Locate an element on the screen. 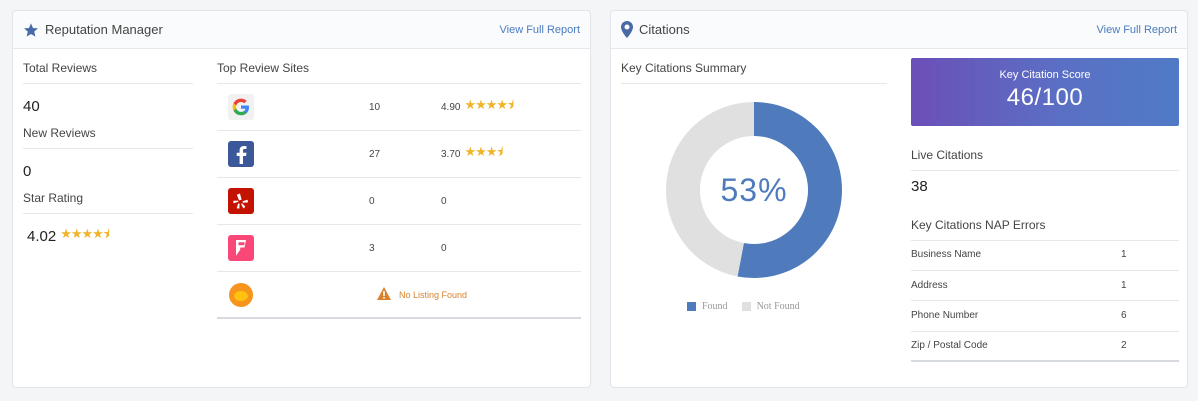 The width and height of the screenshot is (1198, 401). site-row-foursquare: 3 0 is located at coordinates (399, 248).